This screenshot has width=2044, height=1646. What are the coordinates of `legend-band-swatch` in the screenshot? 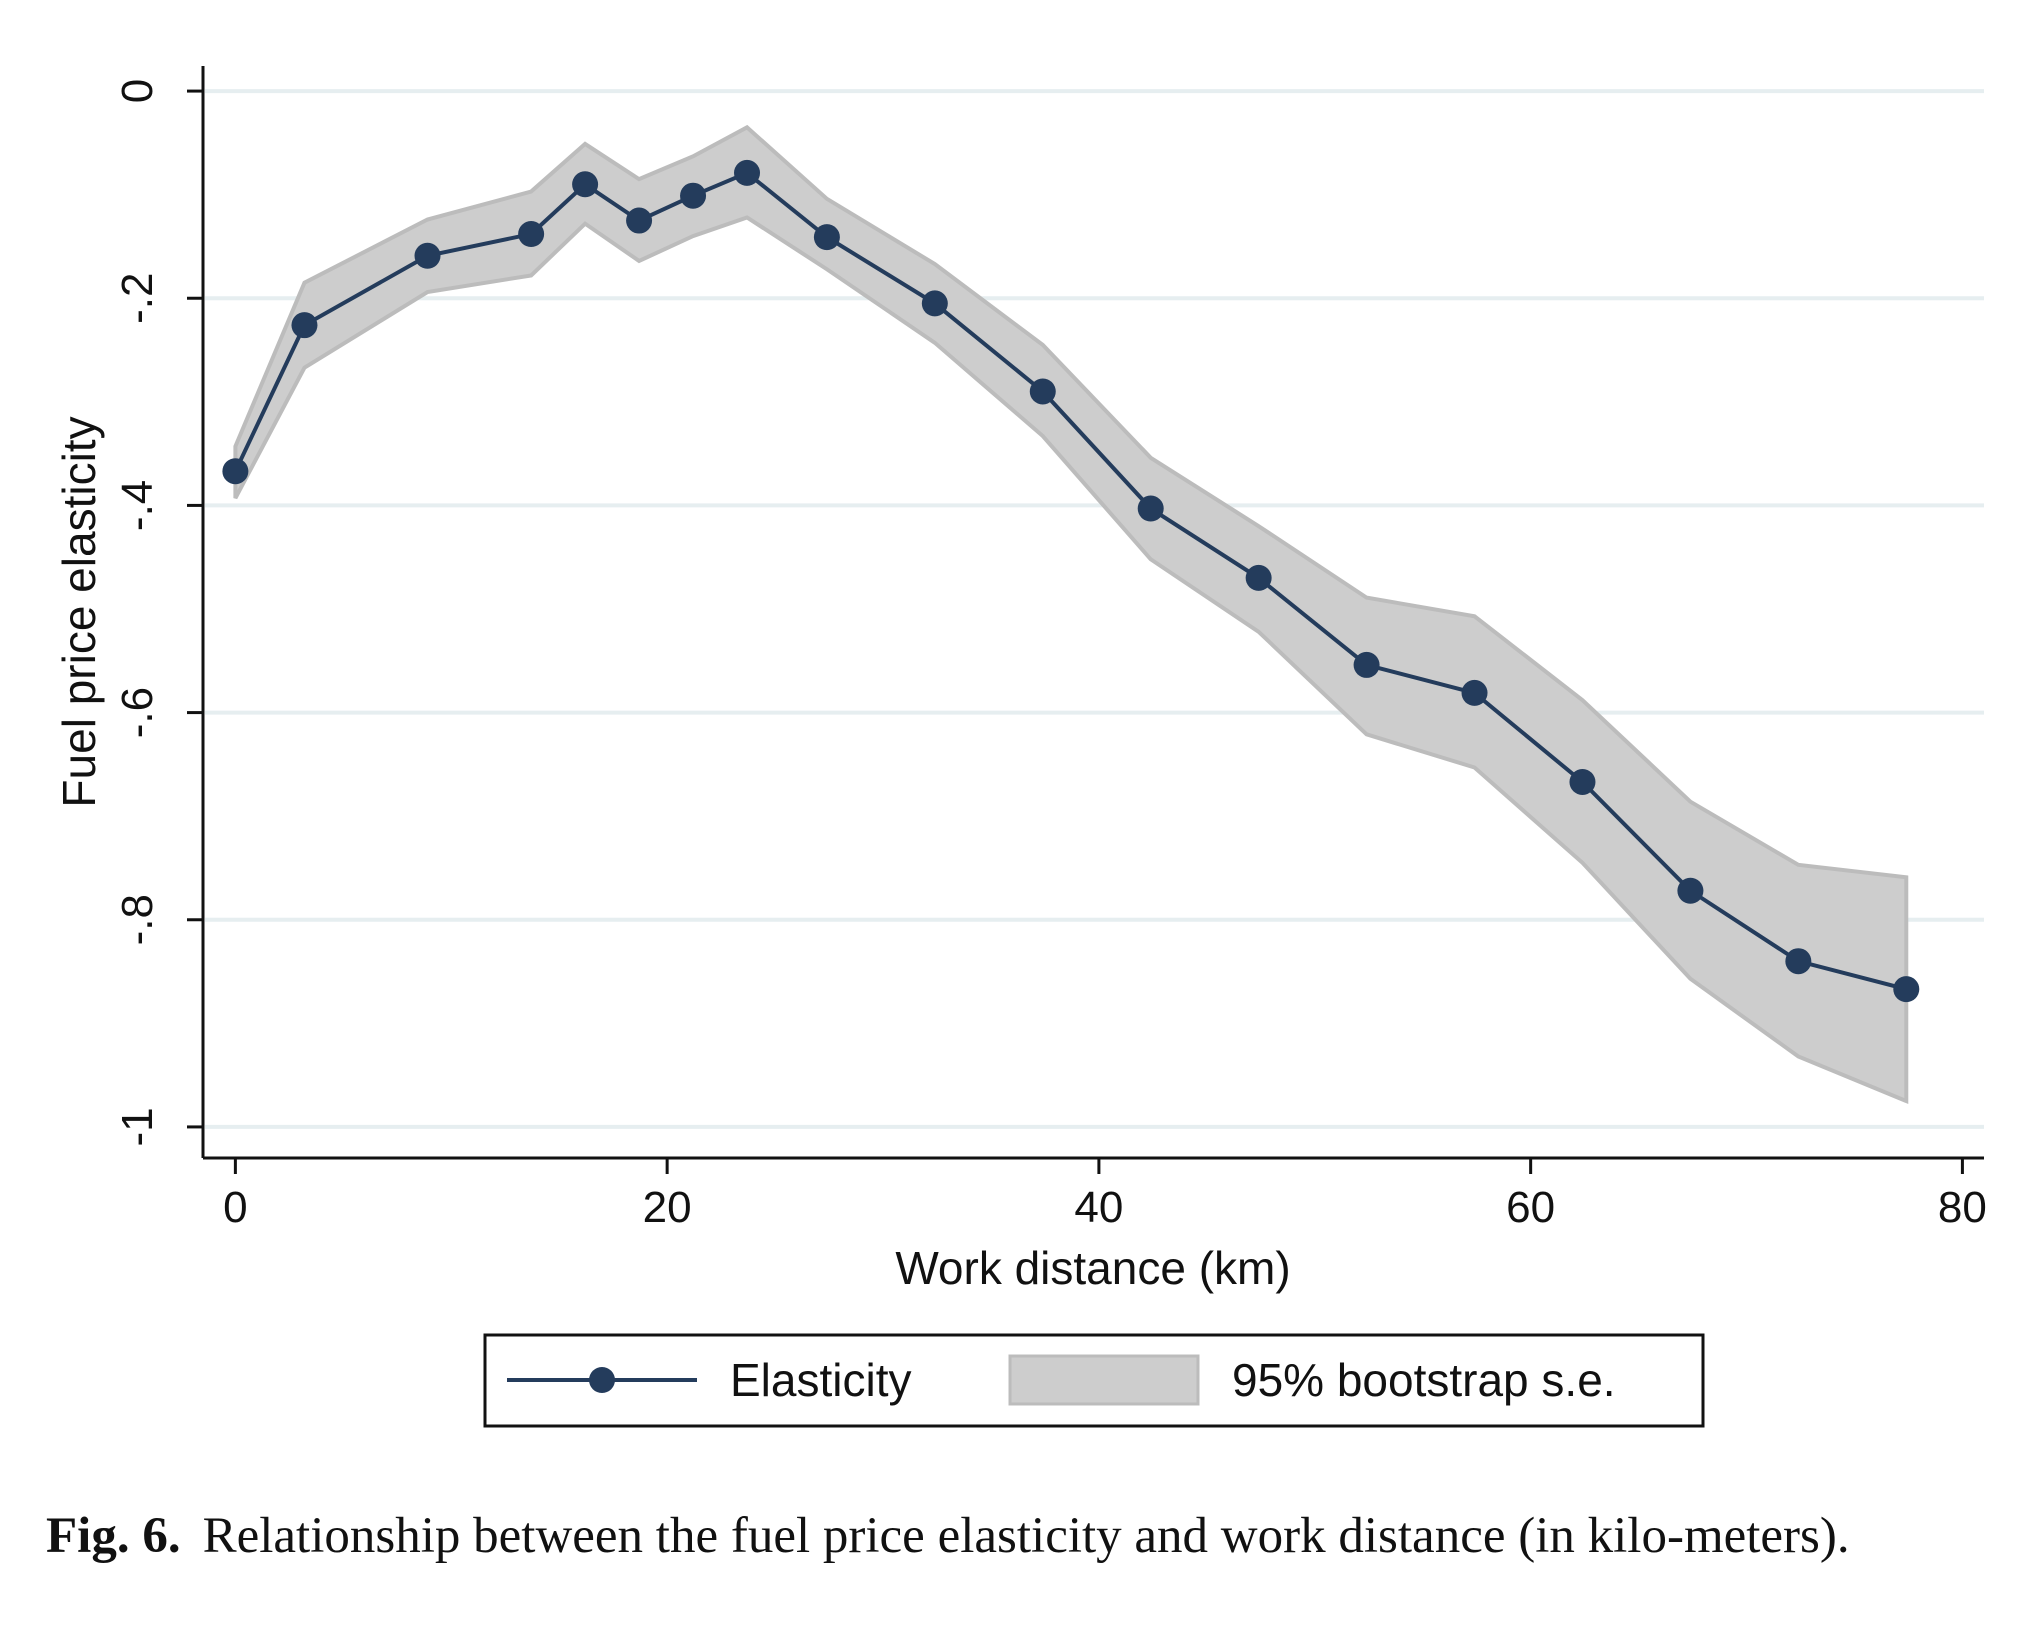 It's located at (1104, 1380).